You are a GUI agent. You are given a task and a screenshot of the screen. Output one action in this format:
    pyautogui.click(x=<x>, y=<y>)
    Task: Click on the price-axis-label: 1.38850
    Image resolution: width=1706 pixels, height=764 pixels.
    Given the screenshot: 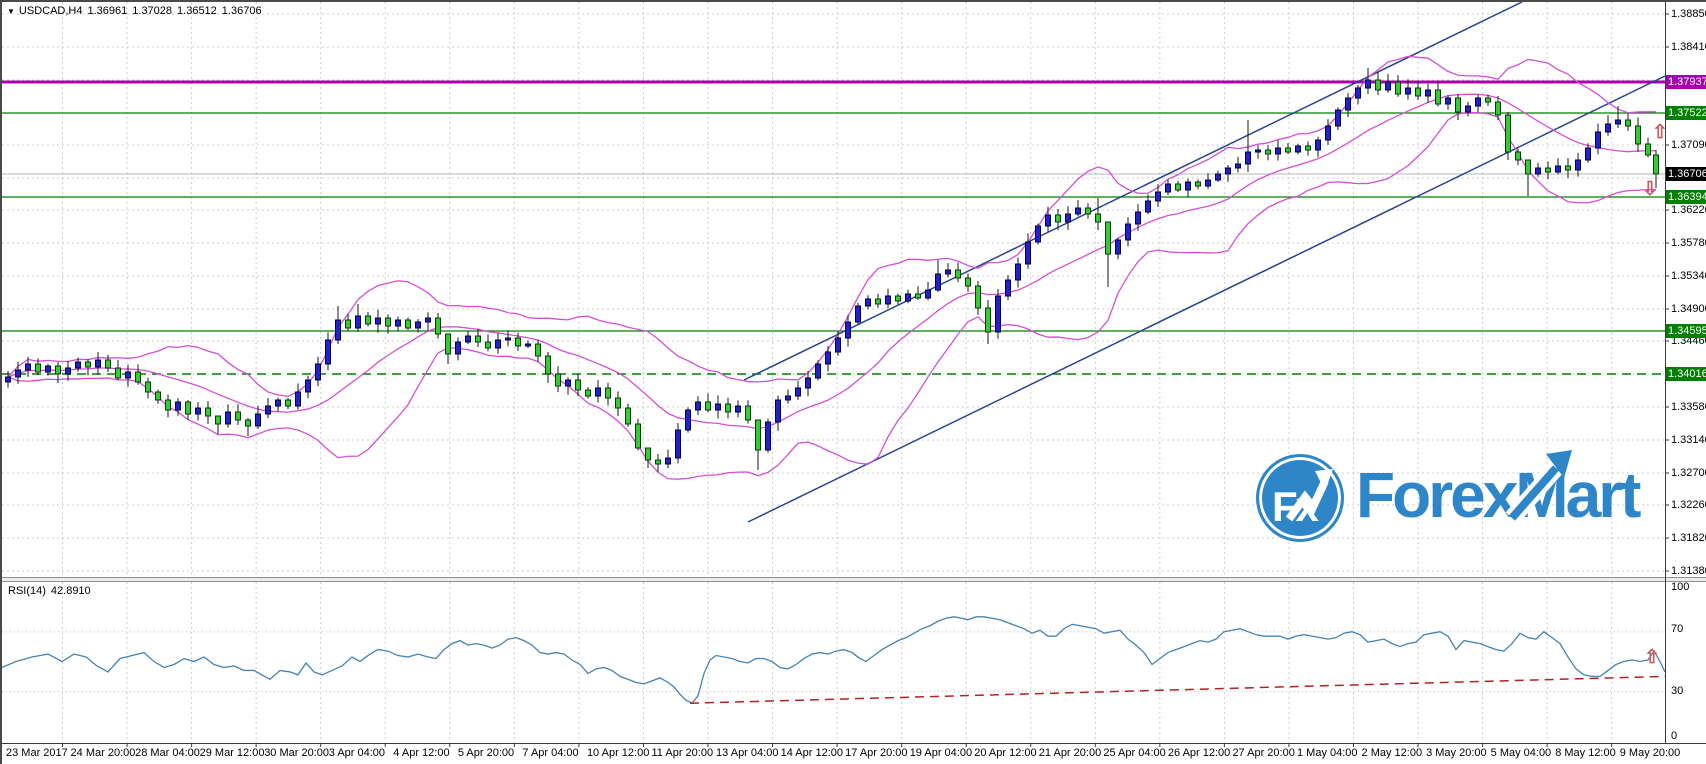 What is the action you would take?
    pyautogui.click(x=1688, y=14)
    